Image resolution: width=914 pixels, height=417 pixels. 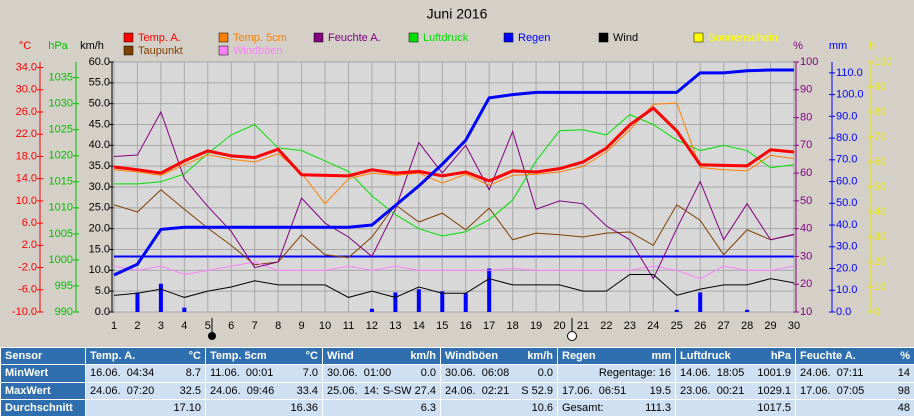 What do you see at coordinates (846, 181) in the screenshot?
I see `y-tick-label: 60.0` at bounding box center [846, 181].